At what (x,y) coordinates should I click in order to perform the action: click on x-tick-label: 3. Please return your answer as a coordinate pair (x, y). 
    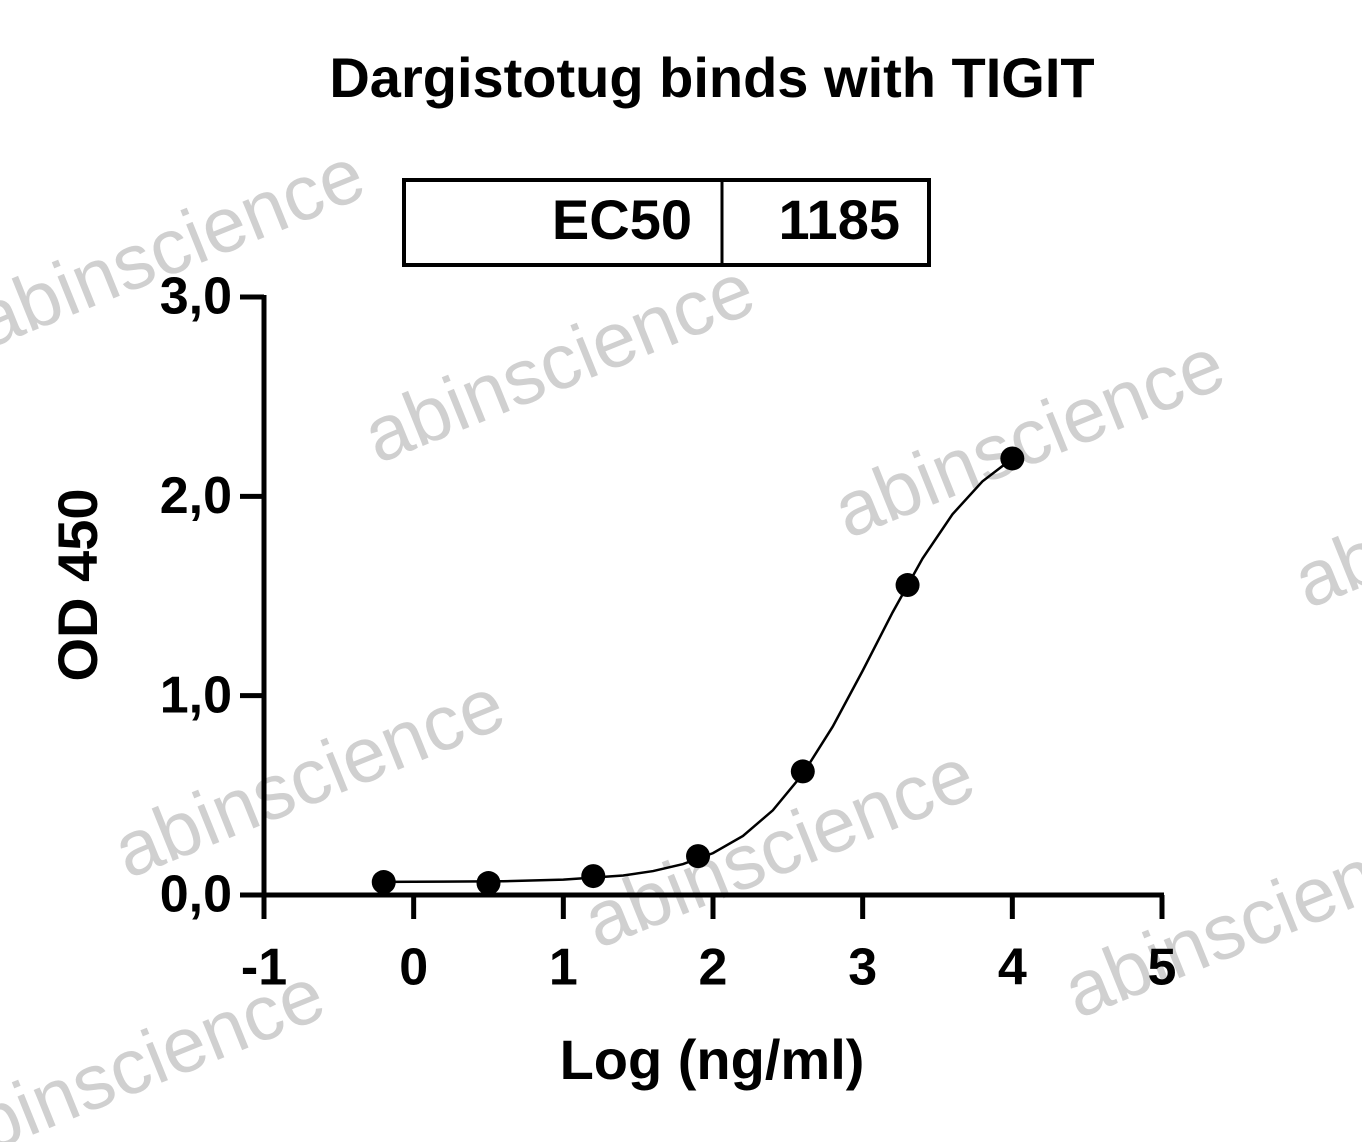
    Looking at the image, I should click on (862, 968).